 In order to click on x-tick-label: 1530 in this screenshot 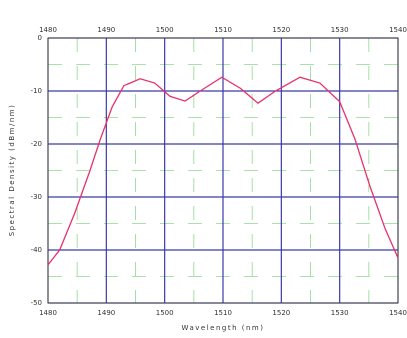, I will do `click(340, 313)`.